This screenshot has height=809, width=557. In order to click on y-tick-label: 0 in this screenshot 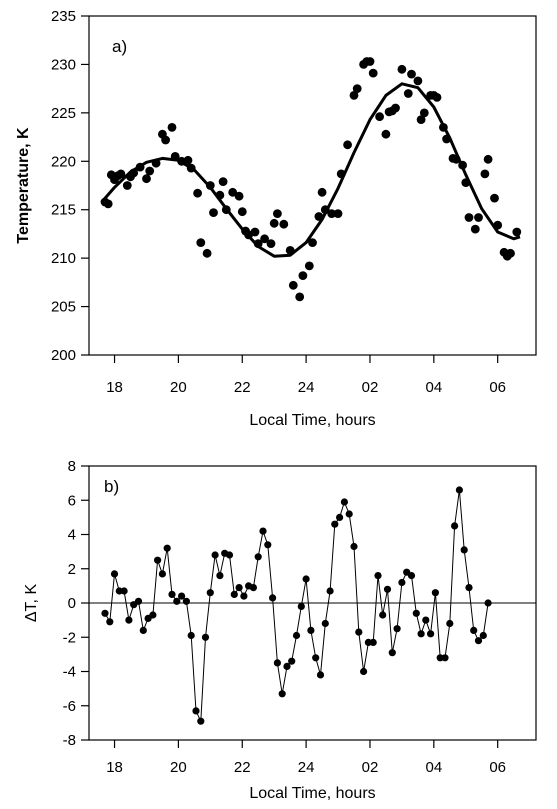, I will do `click(72, 603)`.